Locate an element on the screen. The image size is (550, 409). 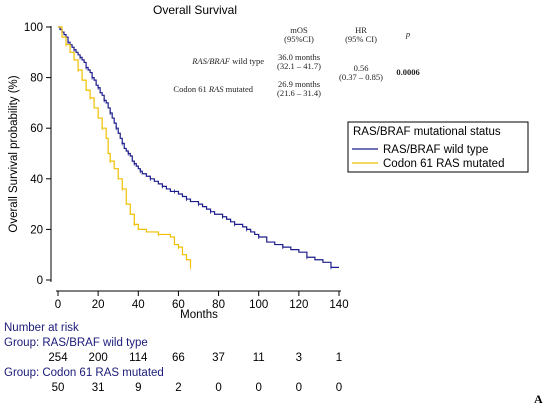
risk-count: 114 is located at coordinates (138, 358).